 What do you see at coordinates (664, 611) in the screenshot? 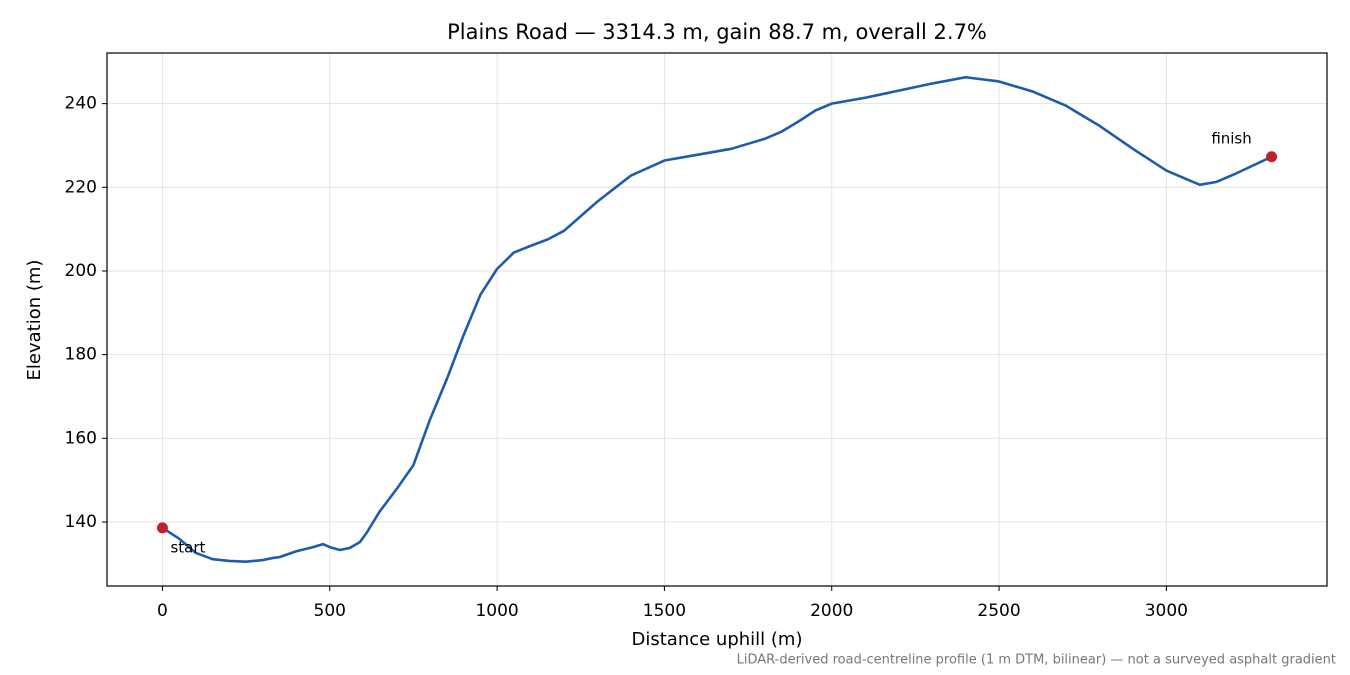
I see `x-tick-label: 1500` at bounding box center [664, 611].